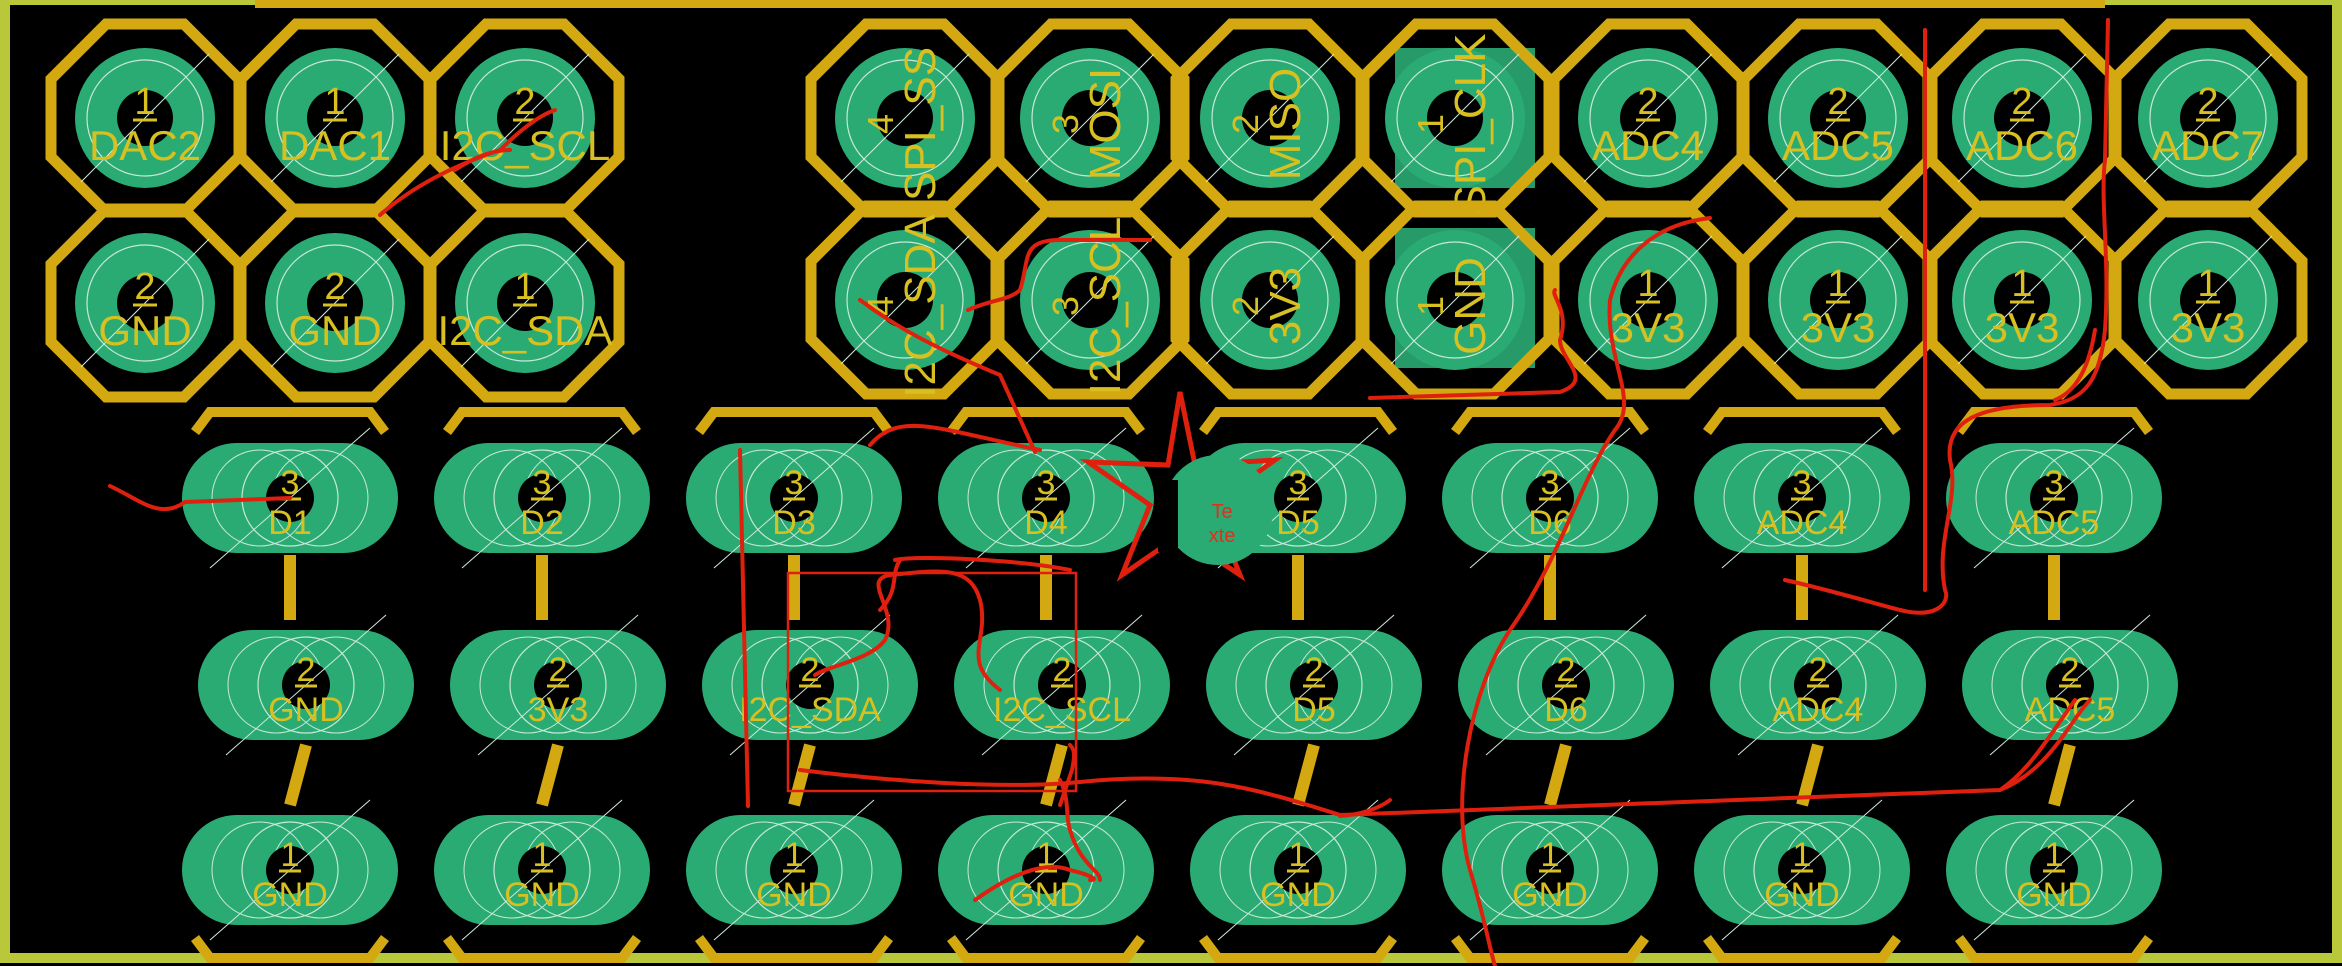 The width and height of the screenshot is (2342, 966). I want to click on pad-net-label: GND, so click(1298, 895).